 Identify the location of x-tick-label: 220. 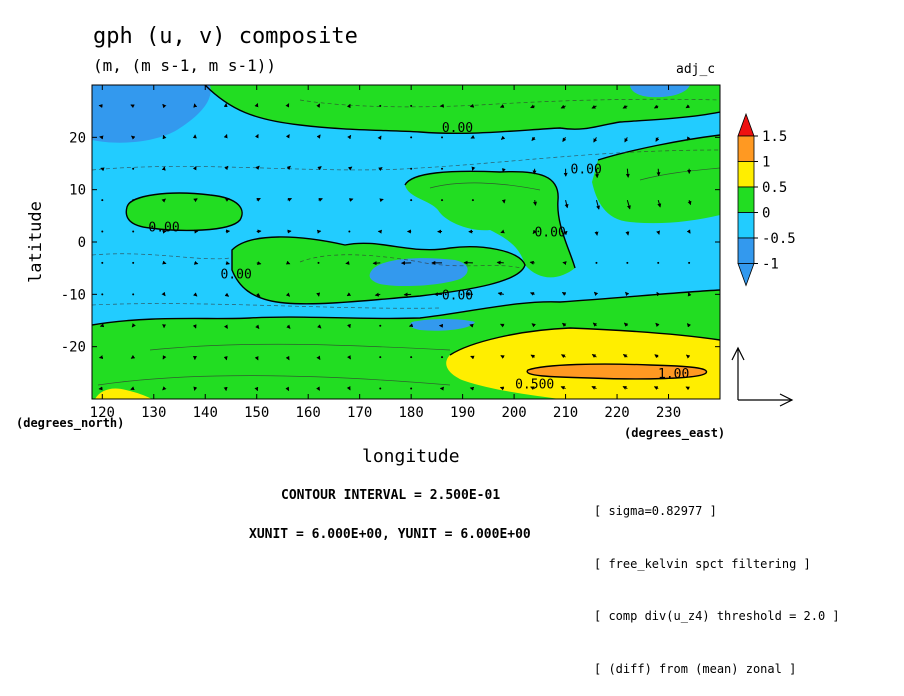
(616, 413).